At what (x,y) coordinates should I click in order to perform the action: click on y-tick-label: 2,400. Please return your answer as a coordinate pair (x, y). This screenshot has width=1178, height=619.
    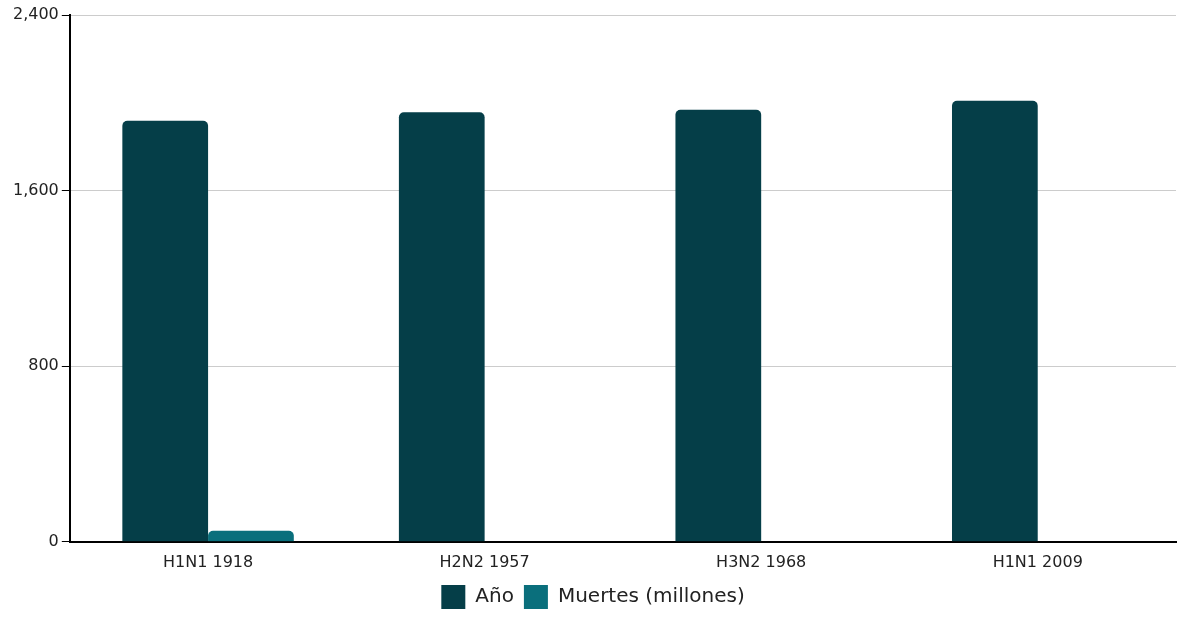
    Looking at the image, I should click on (35, 14).